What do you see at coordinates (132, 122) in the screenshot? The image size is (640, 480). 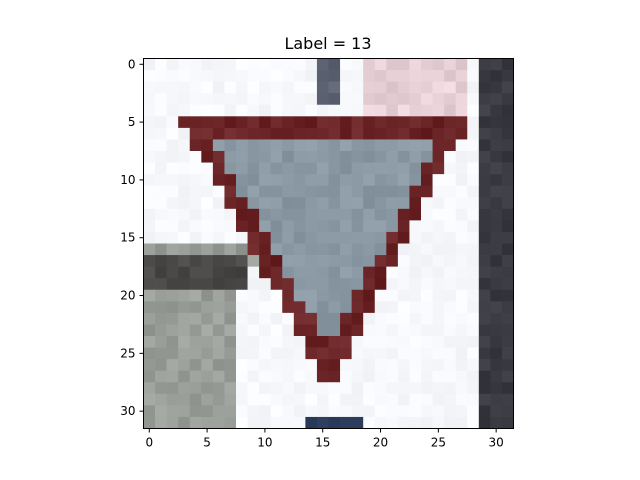 I see `y-tick-label: 5` at bounding box center [132, 122].